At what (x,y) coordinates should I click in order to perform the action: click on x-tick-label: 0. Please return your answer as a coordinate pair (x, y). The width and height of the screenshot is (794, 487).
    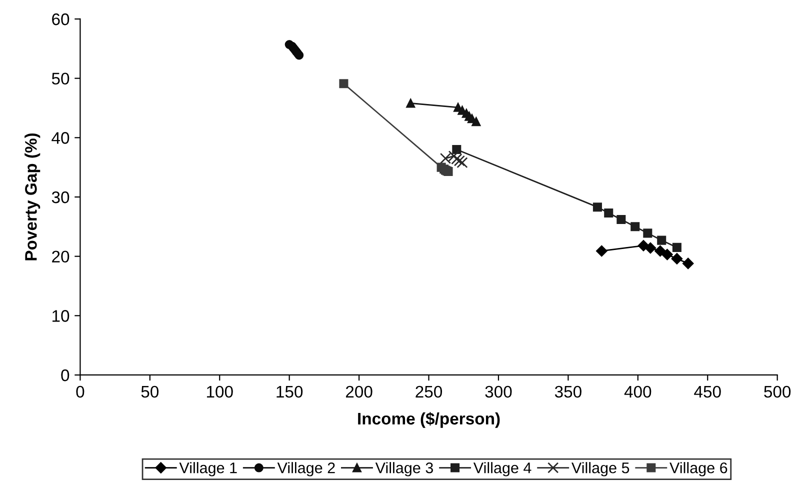
    Looking at the image, I should click on (80, 392).